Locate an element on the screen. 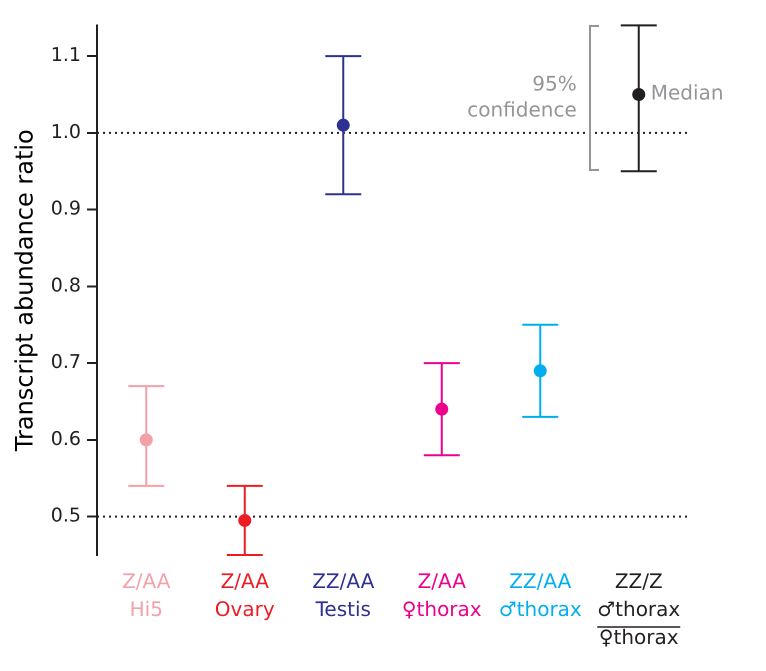  y-tick-label: 1.0 is located at coordinates (66, 131).